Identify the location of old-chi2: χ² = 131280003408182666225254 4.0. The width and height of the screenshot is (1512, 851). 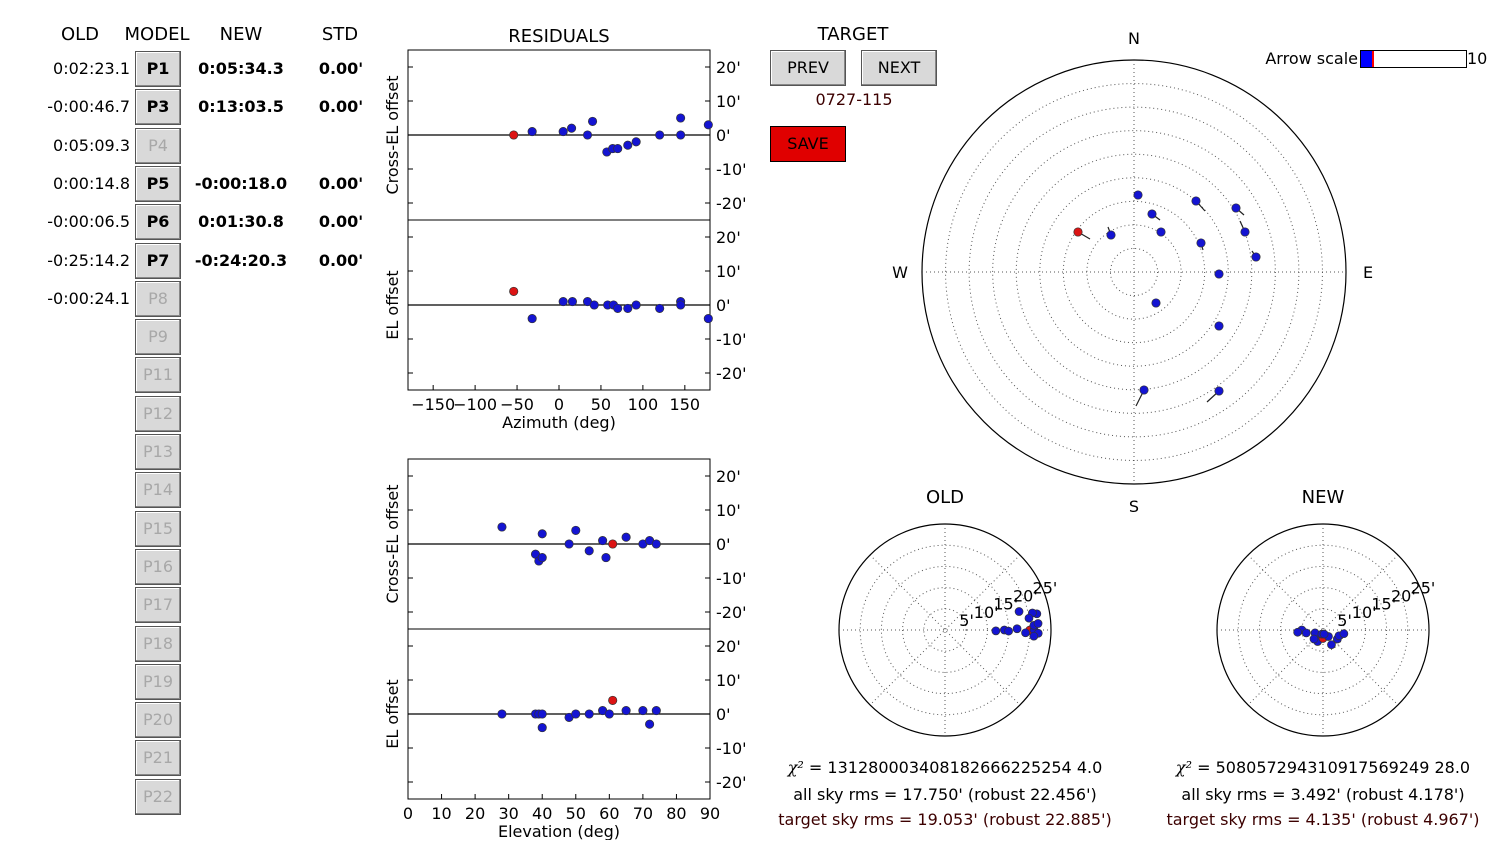
(945, 767).